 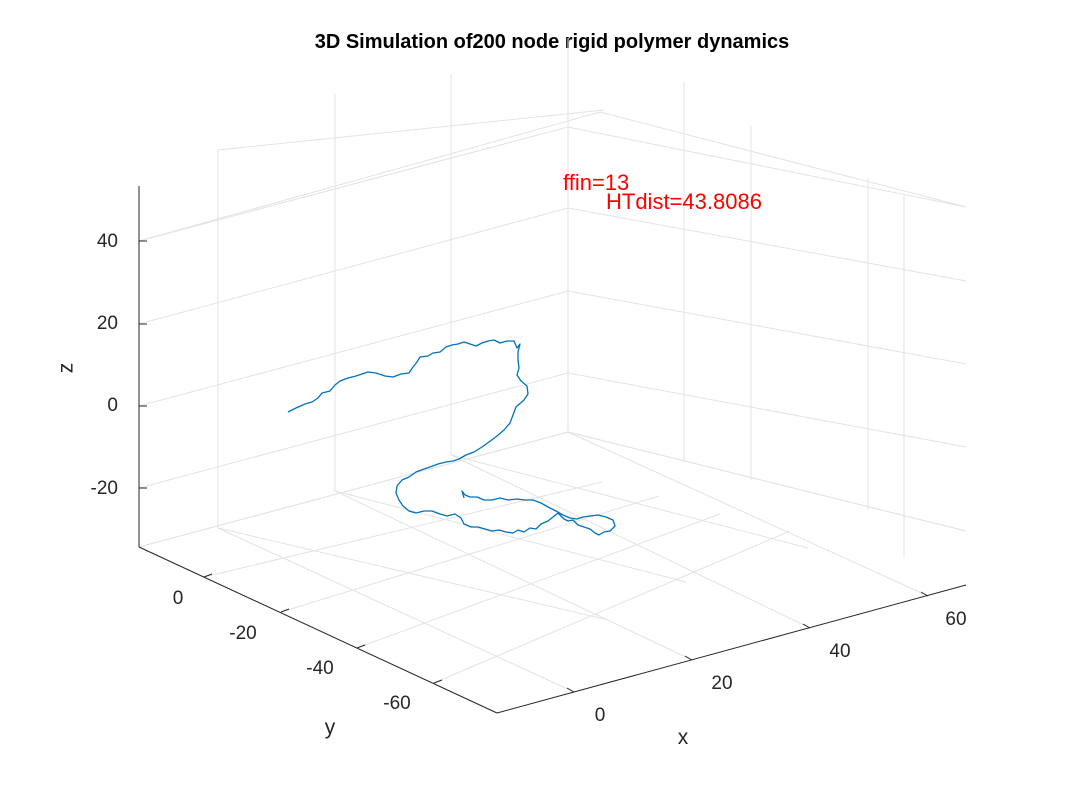 I want to click on y-tick-label: -20, so click(x=242, y=633).